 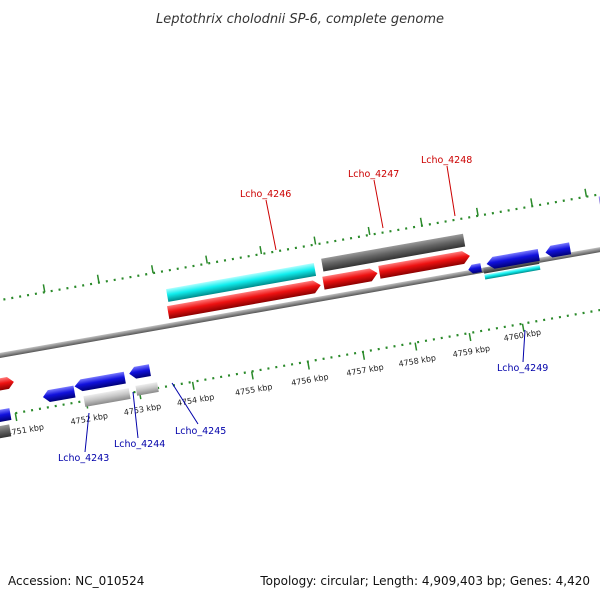 What do you see at coordinates (522, 368) in the screenshot?
I see `gene-label-lcho-4249: Lcho_4249` at bounding box center [522, 368].